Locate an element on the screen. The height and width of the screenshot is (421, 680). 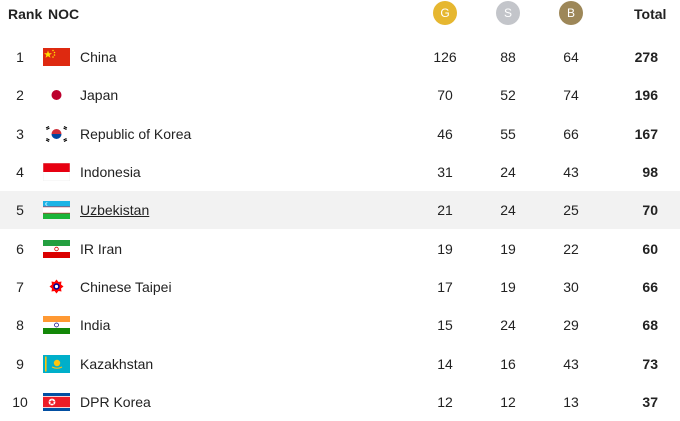
rank-cell: 8 is located at coordinates (20, 325).